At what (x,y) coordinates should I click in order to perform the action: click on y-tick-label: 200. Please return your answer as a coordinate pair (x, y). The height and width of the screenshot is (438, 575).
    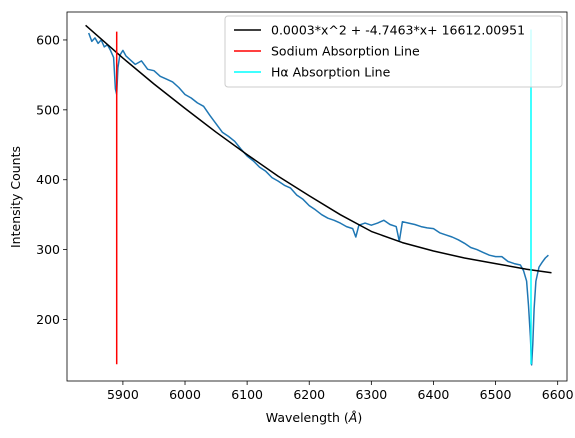
    Looking at the image, I should click on (48, 319).